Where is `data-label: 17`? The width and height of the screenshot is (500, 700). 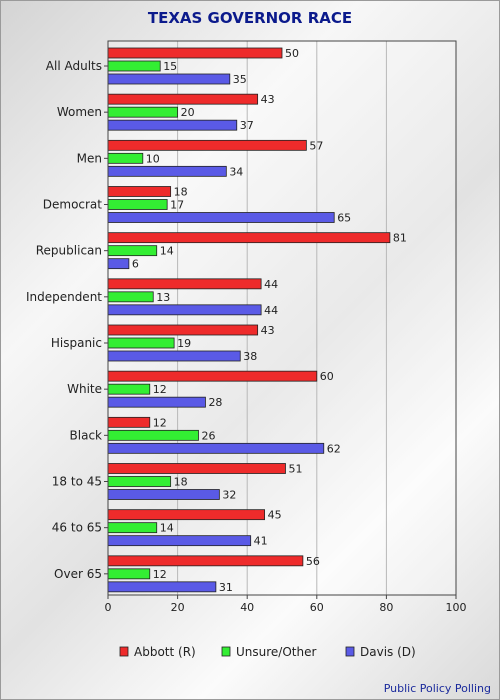
data-label: 17 is located at coordinates (177, 205).